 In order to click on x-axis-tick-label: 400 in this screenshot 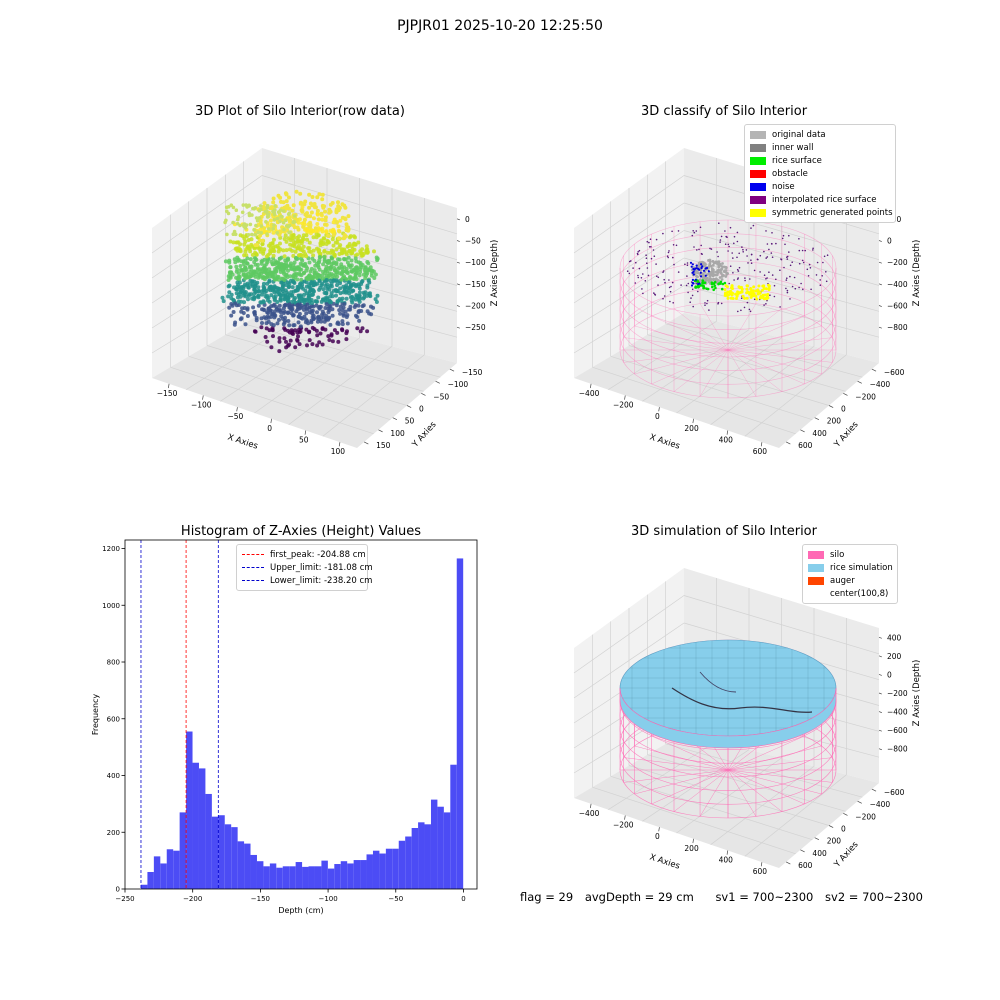, I will do `click(726, 860)`.